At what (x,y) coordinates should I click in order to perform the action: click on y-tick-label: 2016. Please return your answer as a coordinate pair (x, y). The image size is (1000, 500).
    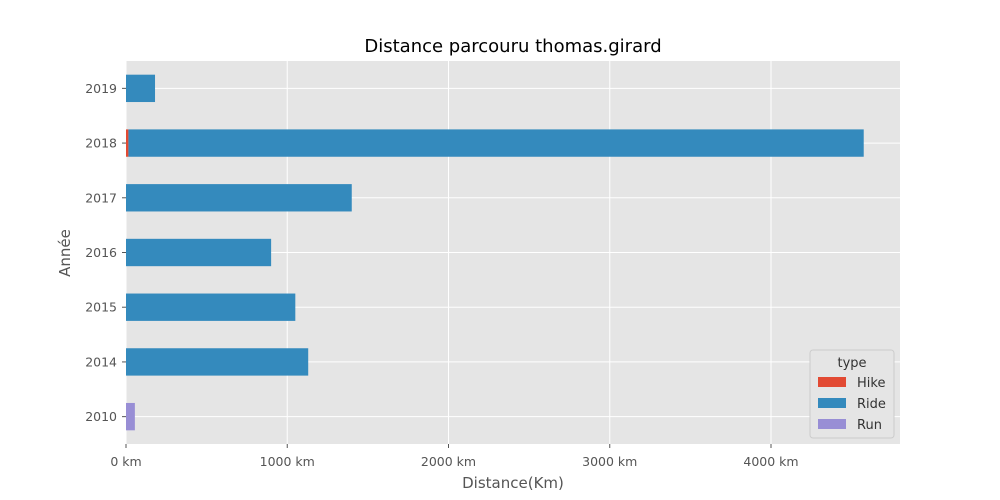
    Looking at the image, I should click on (101, 252).